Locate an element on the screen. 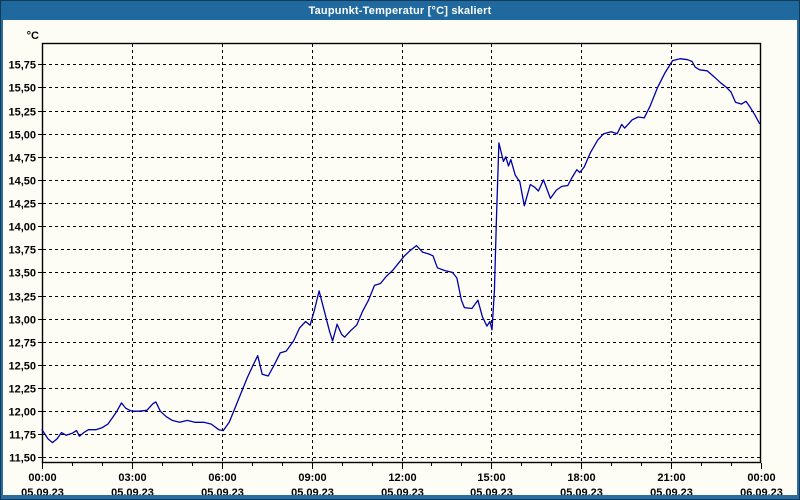 The width and height of the screenshot is (800, 500). y-axis-tick-label: 14,25 is located at coordinates (22, 205).